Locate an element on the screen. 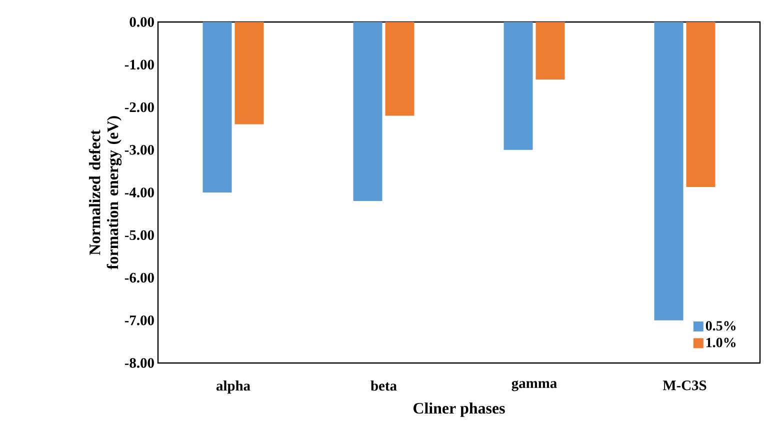  y-tick-label: -1.00 is located at coordinates (139, 65).